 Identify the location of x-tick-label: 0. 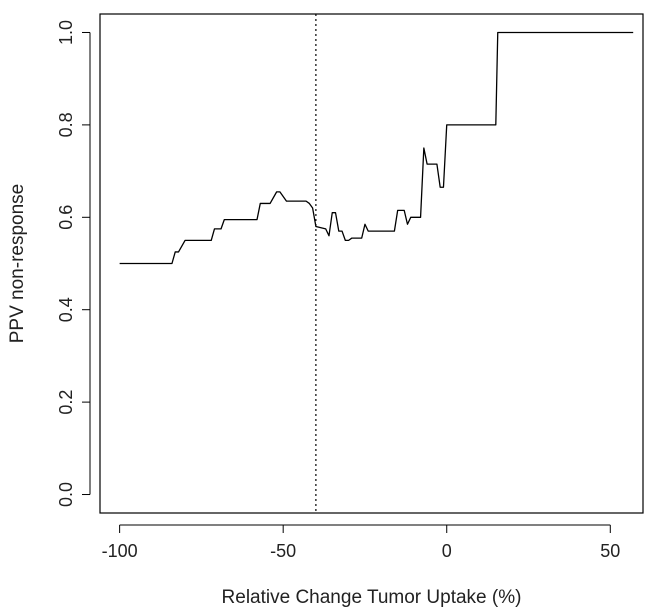
(447, 551).